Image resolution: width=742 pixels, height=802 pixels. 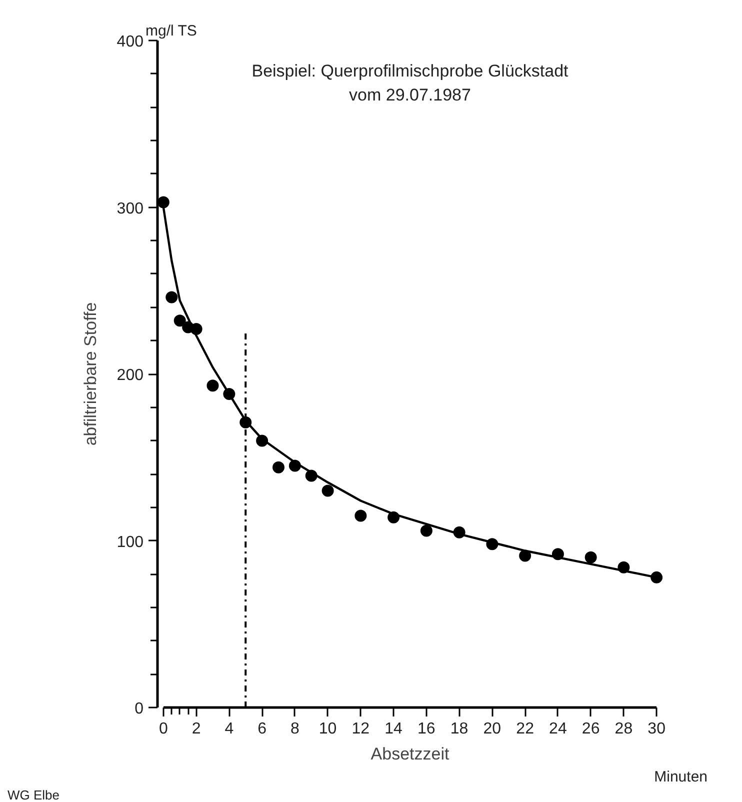 I want to click on text: Beispiel: Querprofilmischprobe Glückstadt, so click(x=410, y=71).